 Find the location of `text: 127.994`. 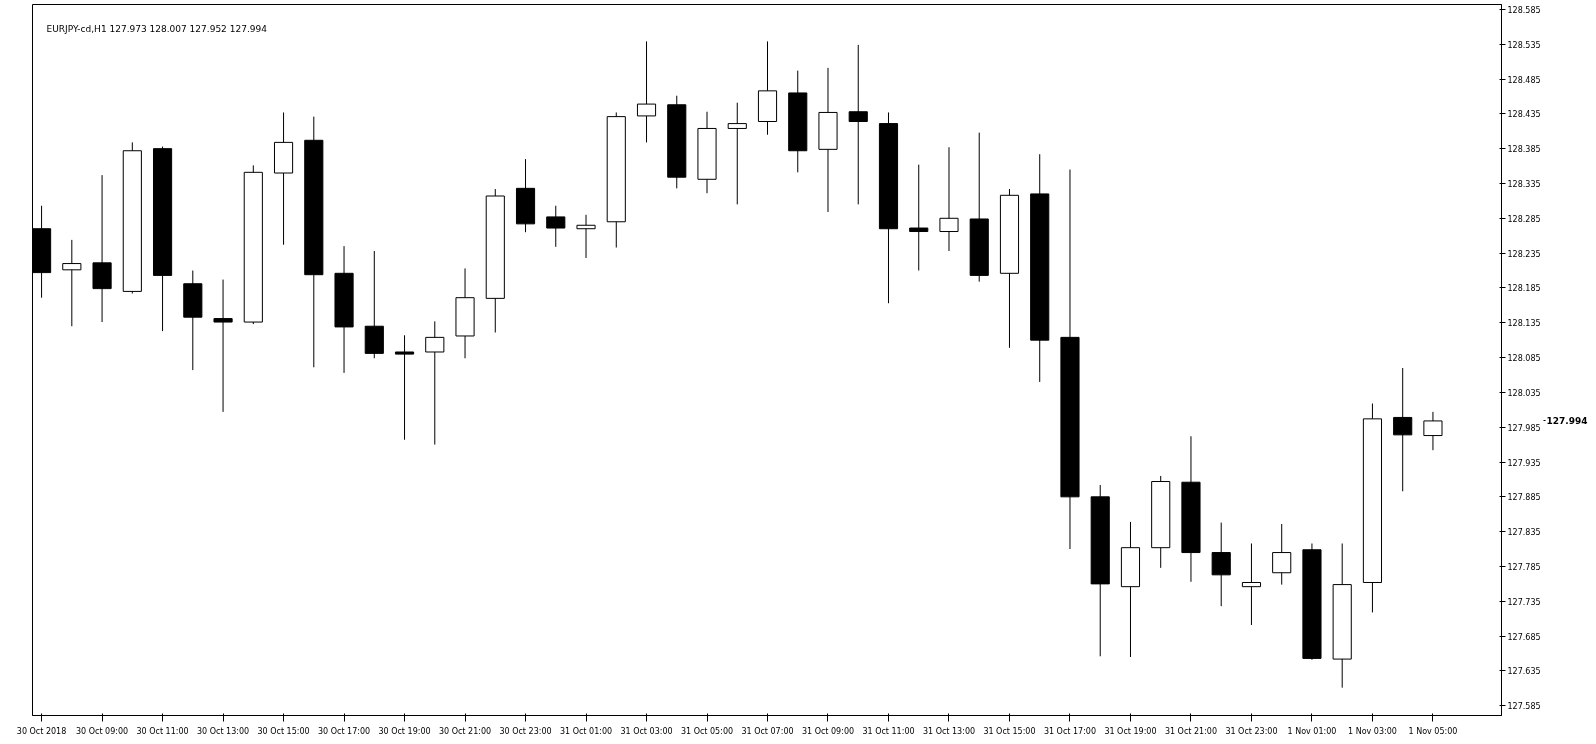

text: 127.994 is located at coordinates (1567, 421).